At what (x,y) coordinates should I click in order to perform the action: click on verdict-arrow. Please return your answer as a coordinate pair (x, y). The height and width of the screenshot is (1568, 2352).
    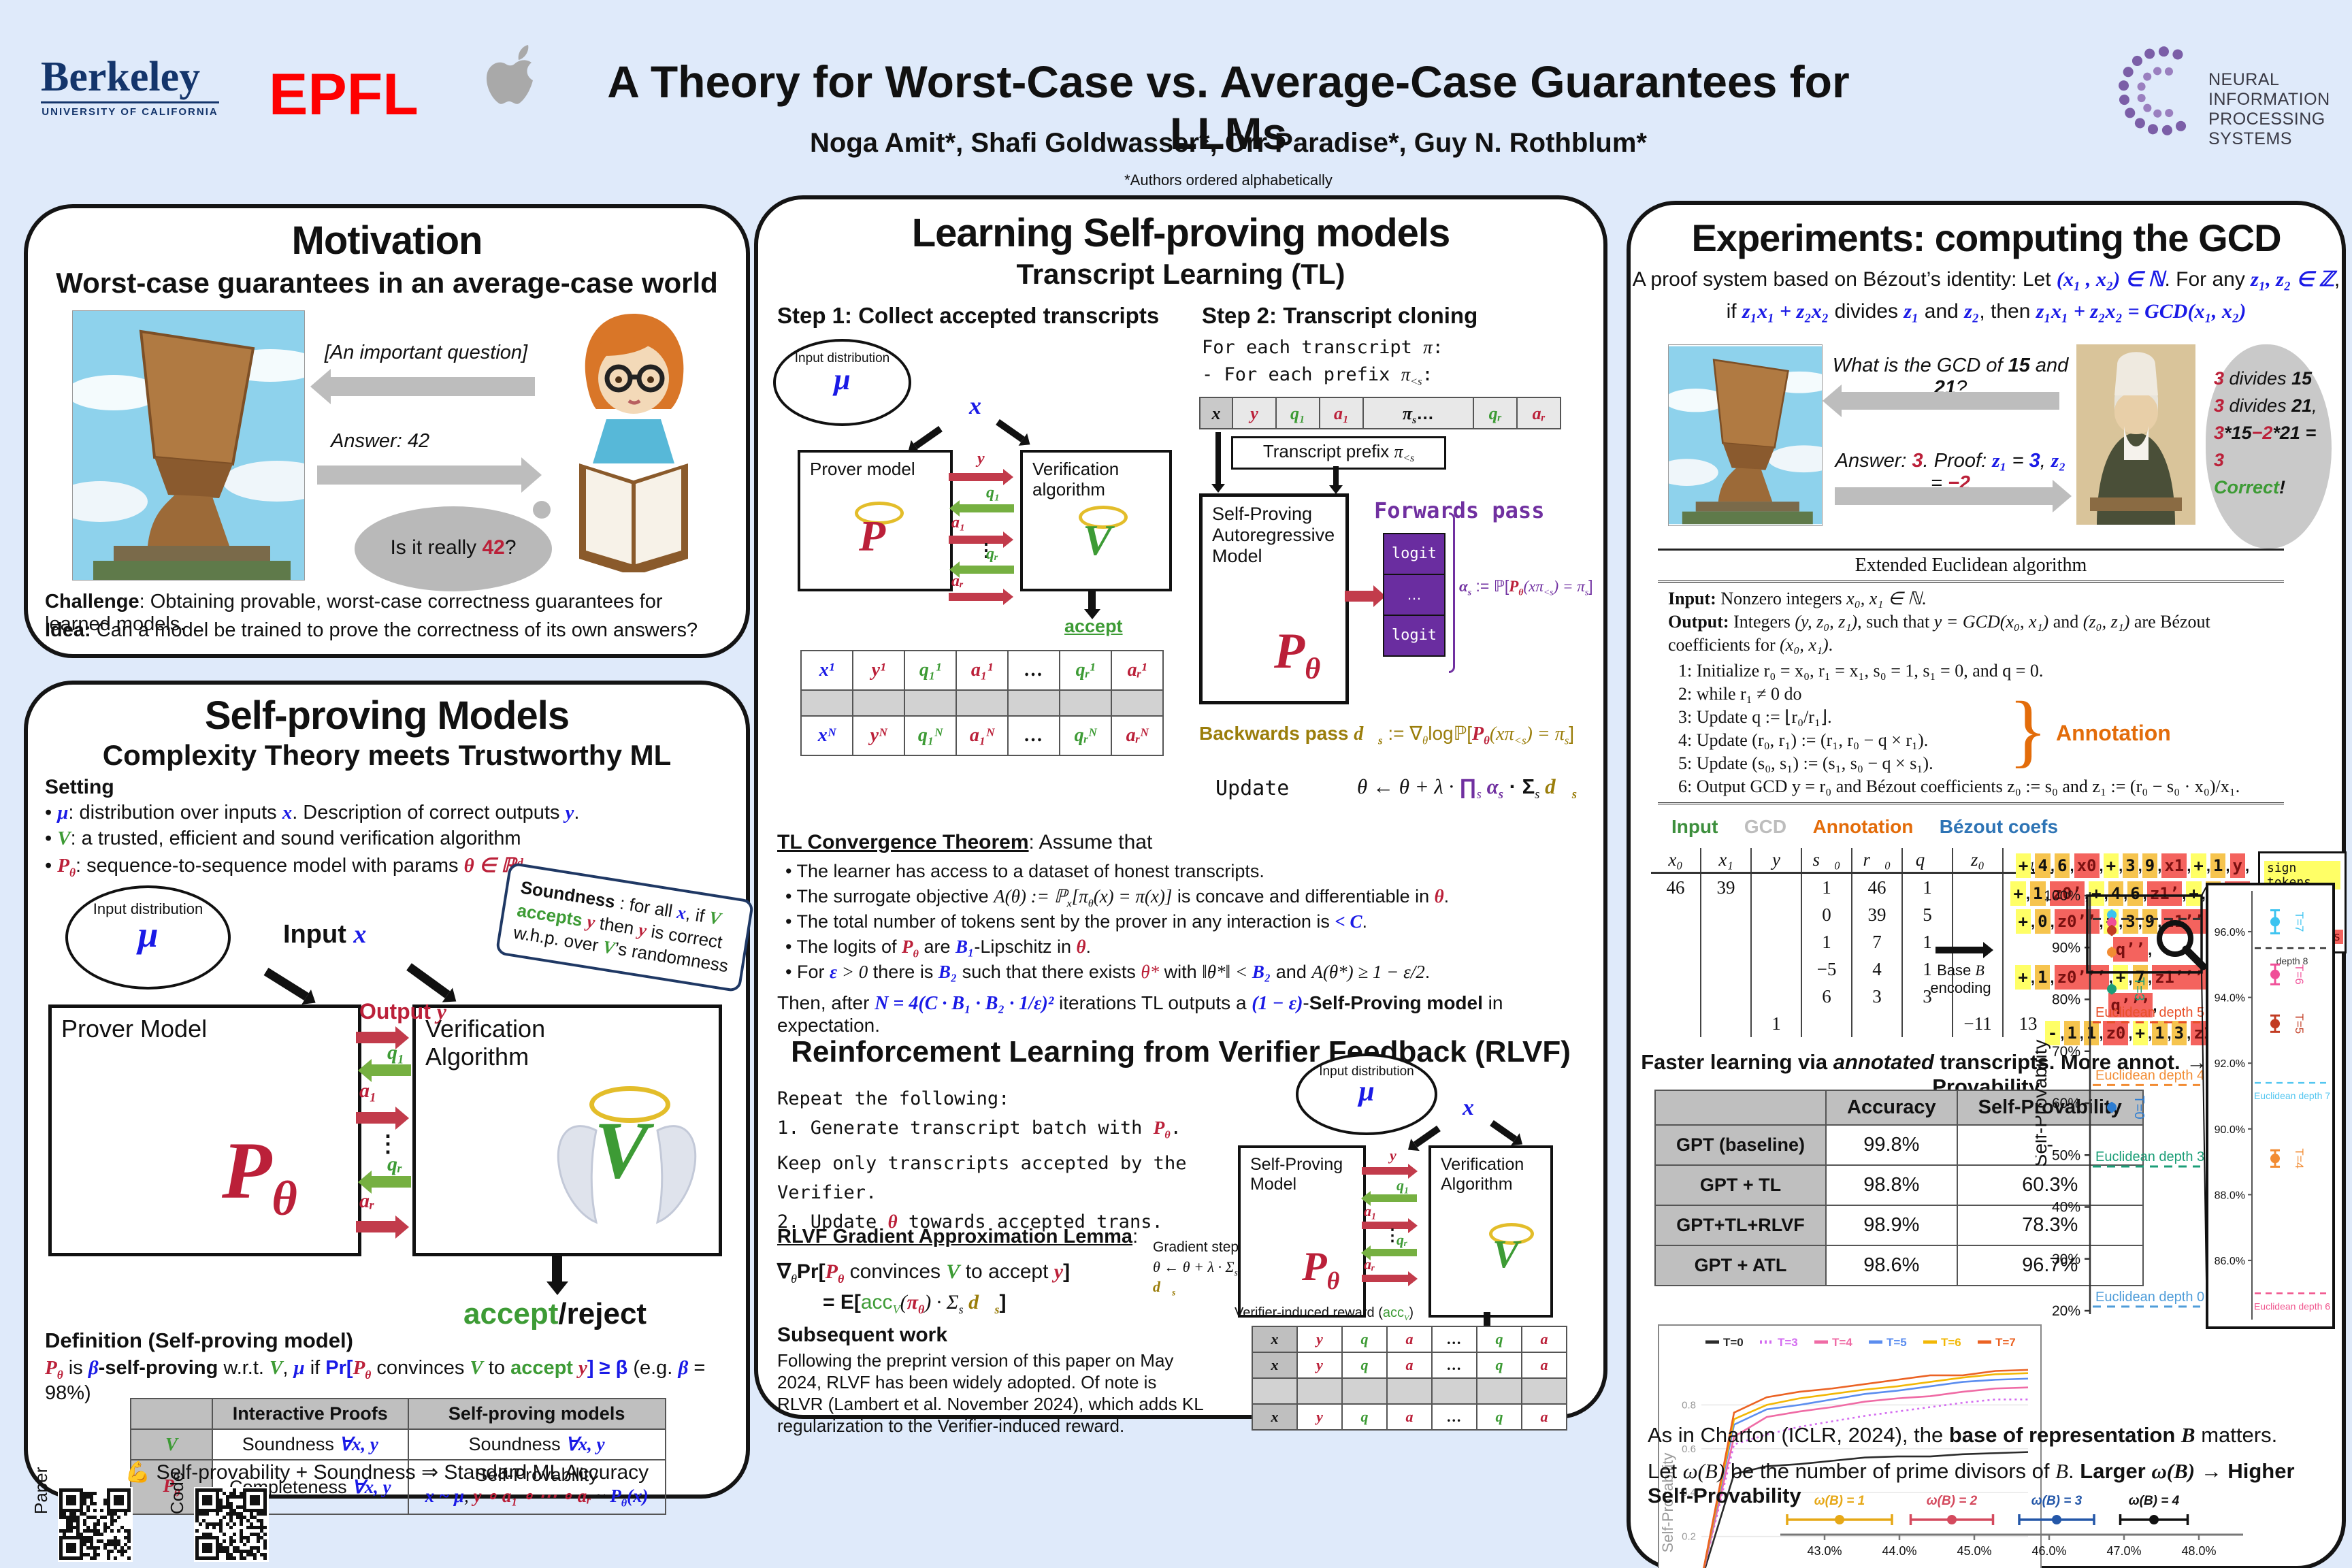
    Looking at the image, I should click on (557, 1267).